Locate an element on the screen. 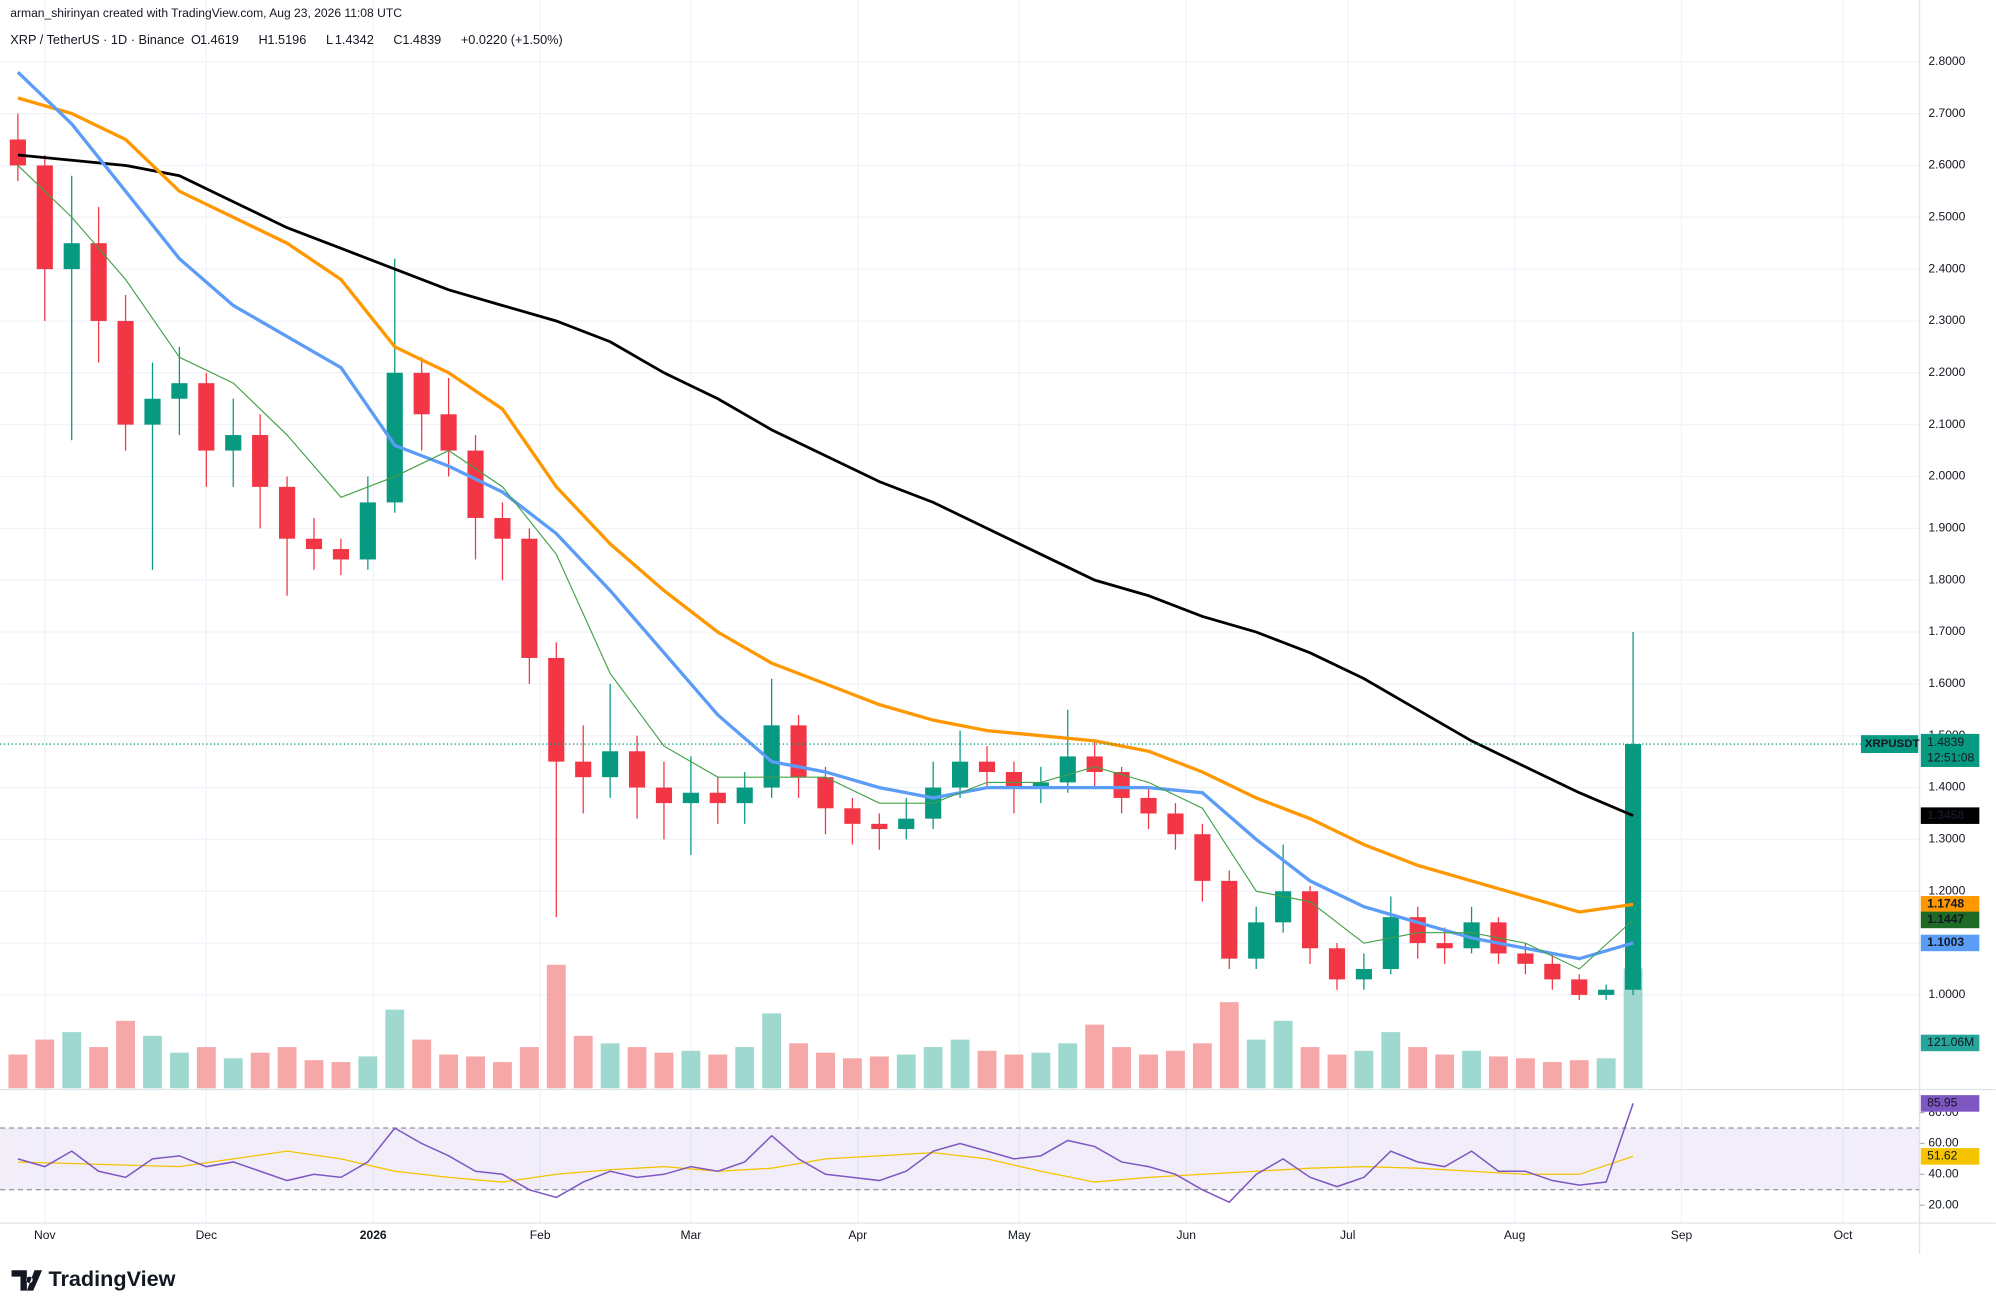  rsi-tick-label: 20.00 is located at coordinates (1943, 1204).